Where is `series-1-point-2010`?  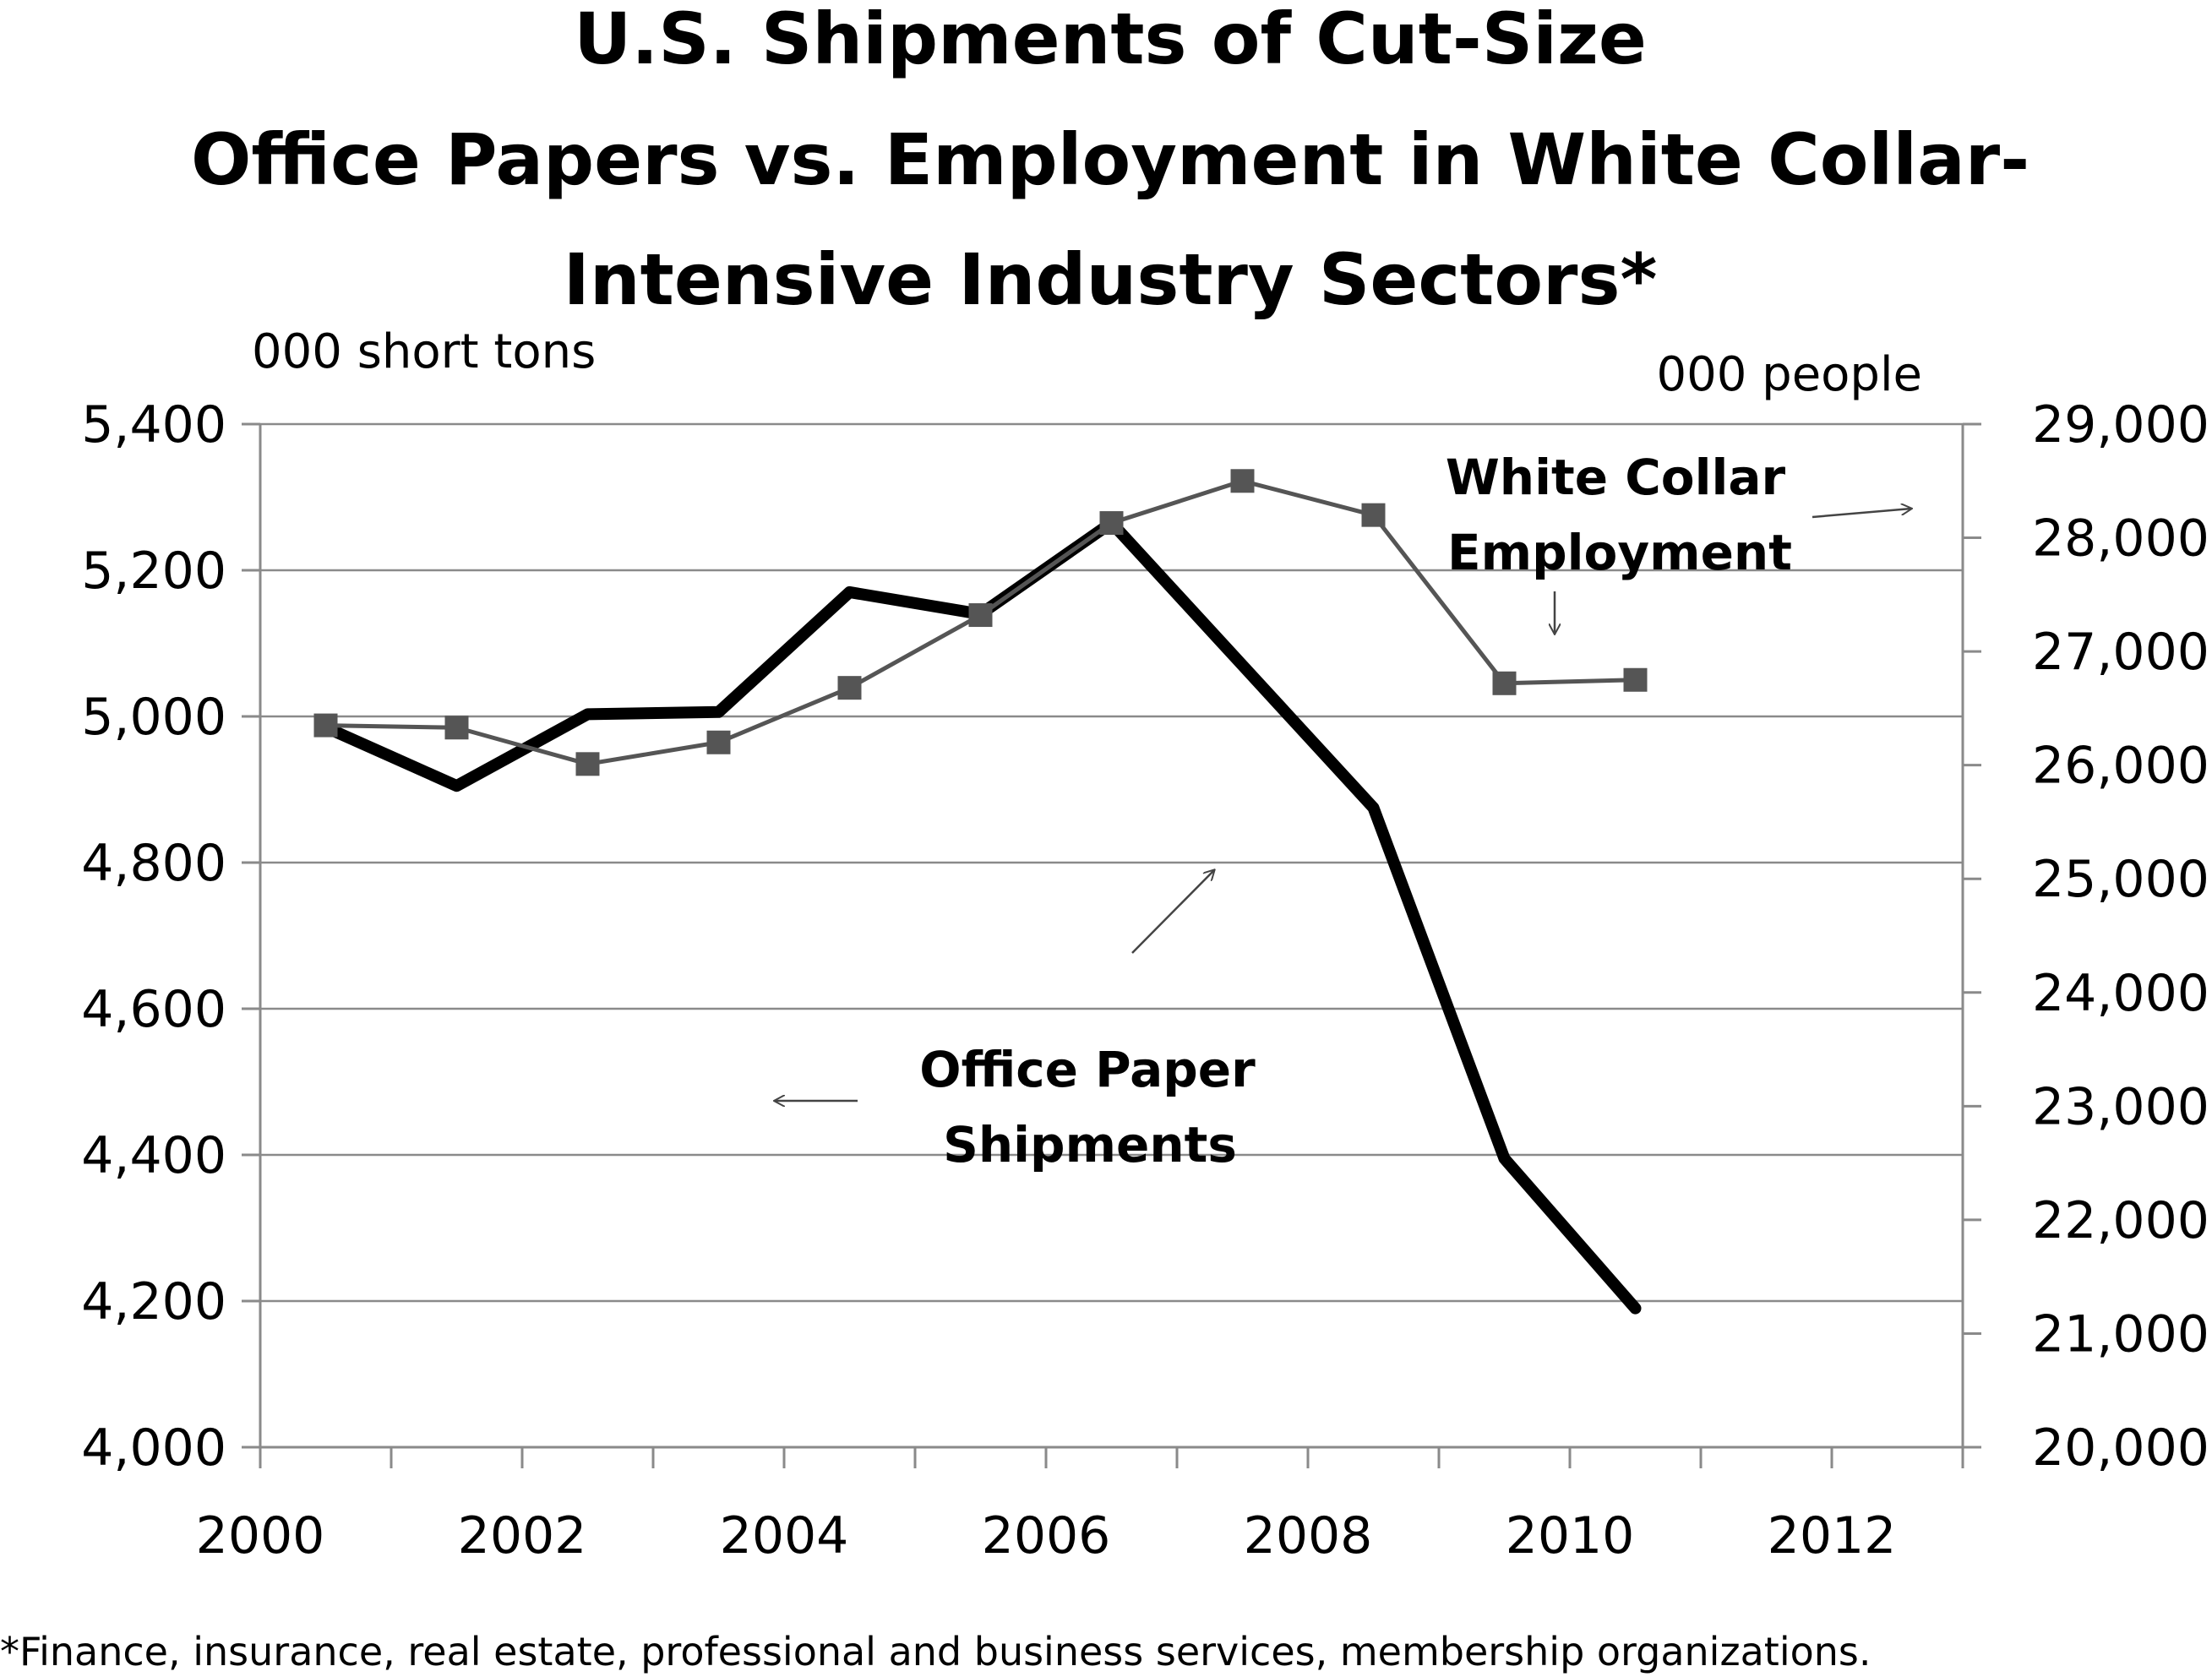 series-1-point-2010 is located at coordinates (1636, 679).